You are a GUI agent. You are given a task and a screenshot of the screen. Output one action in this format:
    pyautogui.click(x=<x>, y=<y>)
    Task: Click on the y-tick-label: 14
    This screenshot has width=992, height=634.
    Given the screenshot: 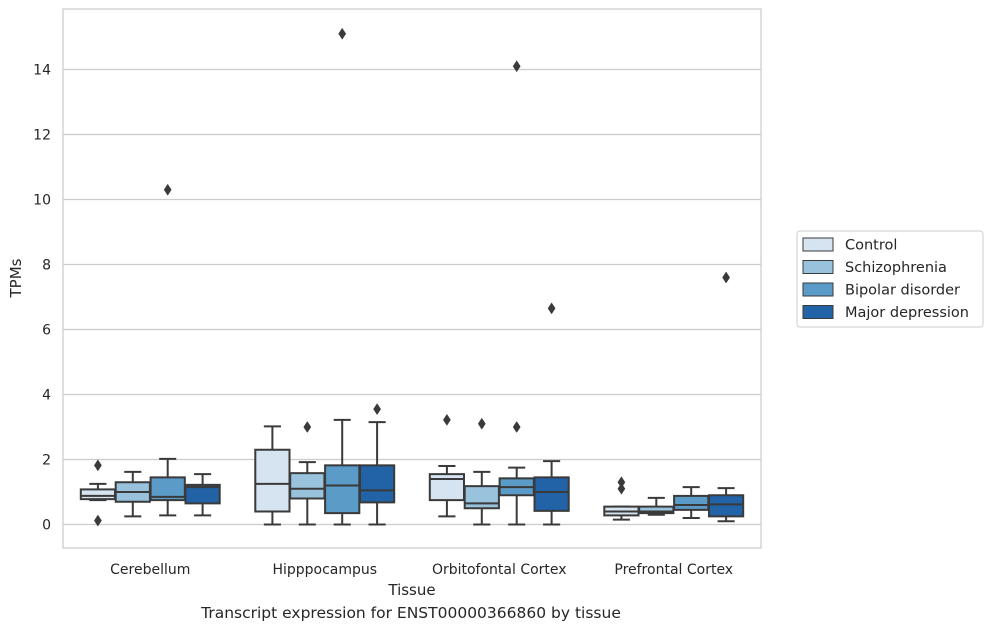 What is the action you would take?
    pyautogui.click(x=42, y=71)
    